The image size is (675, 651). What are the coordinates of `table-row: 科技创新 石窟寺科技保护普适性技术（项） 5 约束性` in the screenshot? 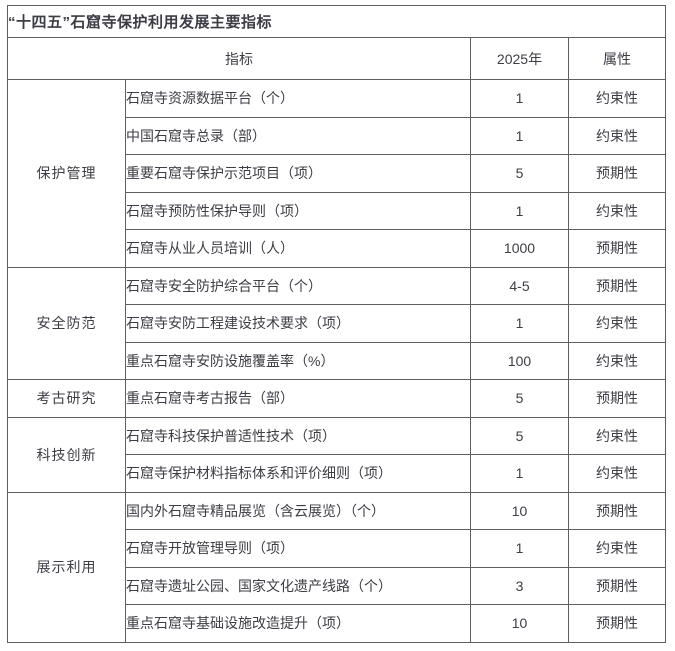 It's located at (337, 454).